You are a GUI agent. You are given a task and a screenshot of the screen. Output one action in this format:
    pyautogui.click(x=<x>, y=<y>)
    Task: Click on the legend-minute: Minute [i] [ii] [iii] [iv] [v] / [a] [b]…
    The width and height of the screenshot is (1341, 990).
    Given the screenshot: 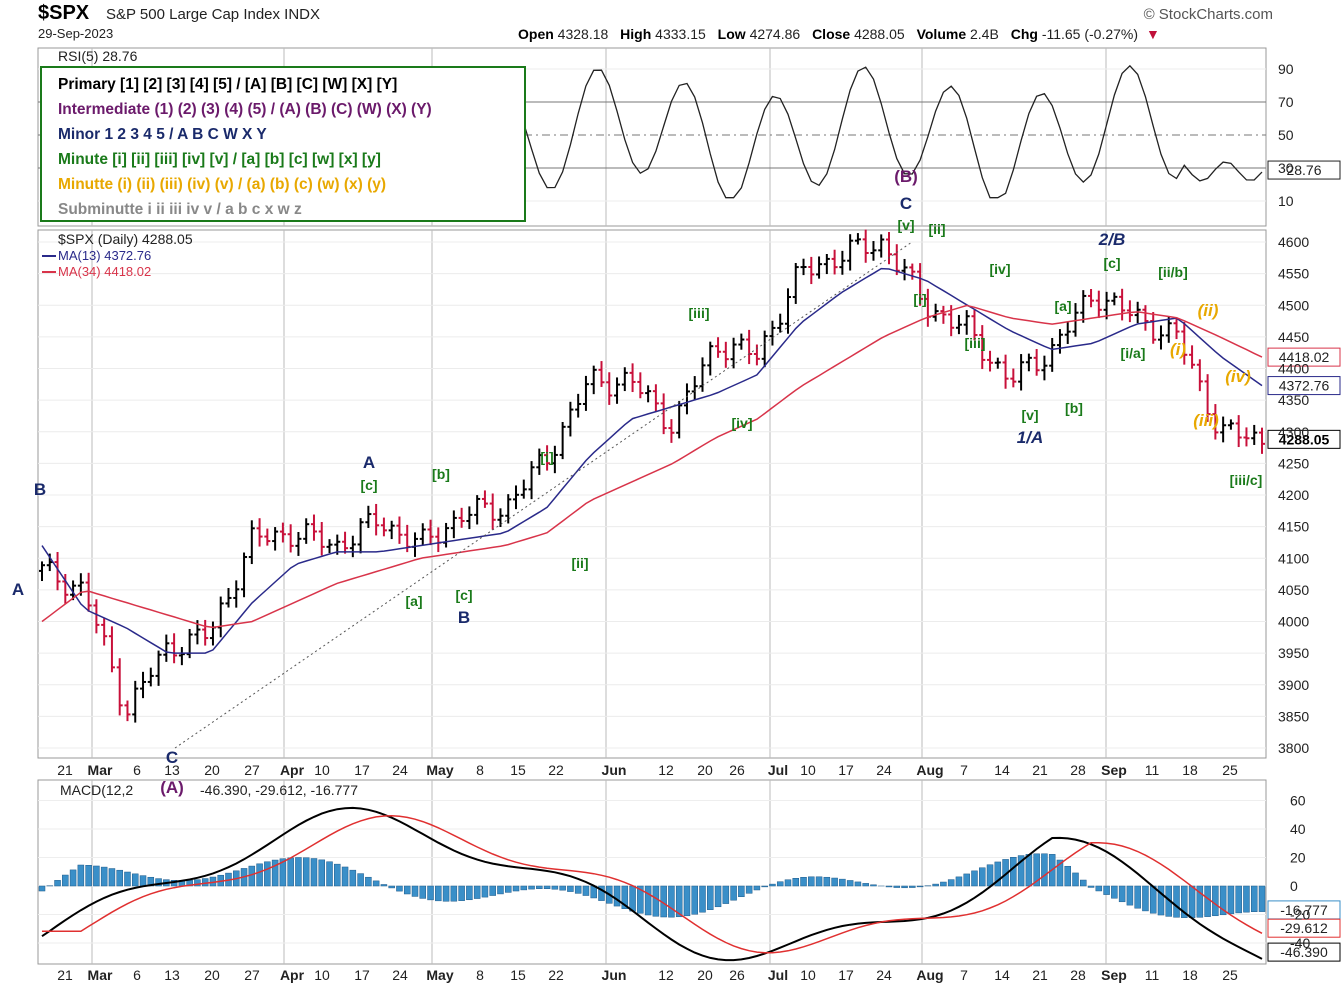 What is the action you would take?
    pyautogui.click(x=219, y=159)
    